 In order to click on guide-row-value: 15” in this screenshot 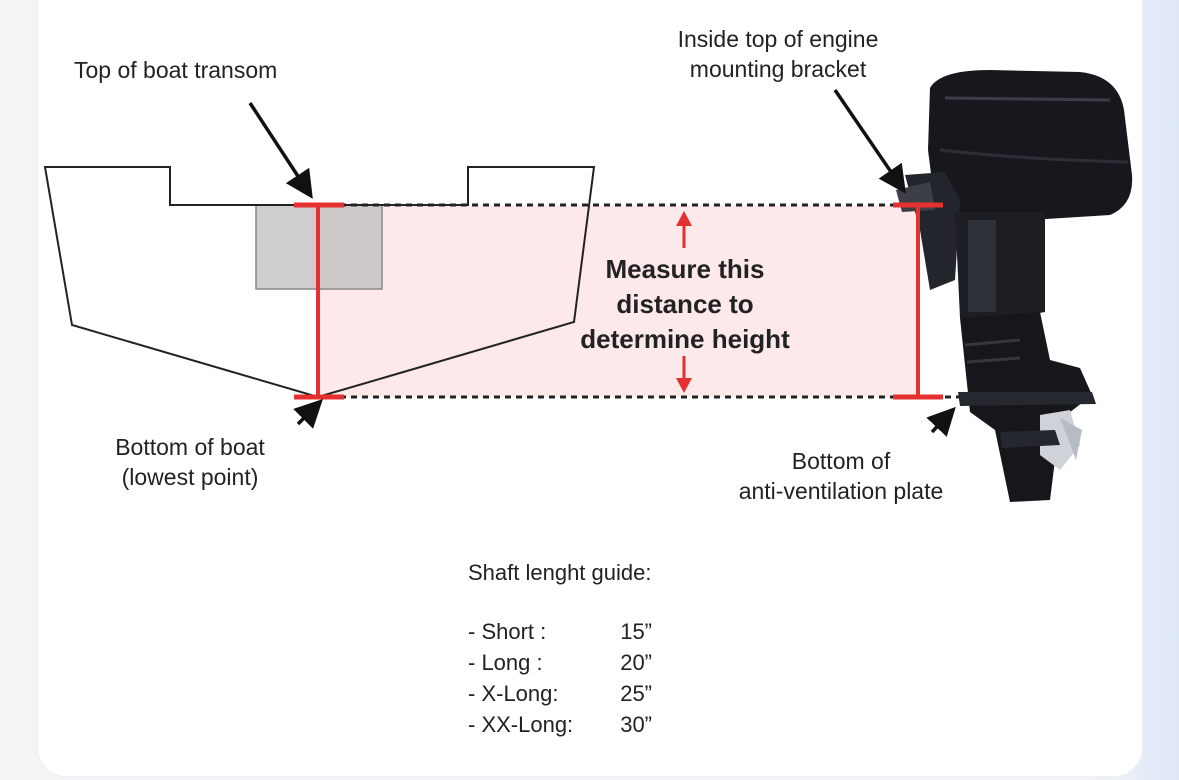, I will do `click(636, 631)`.